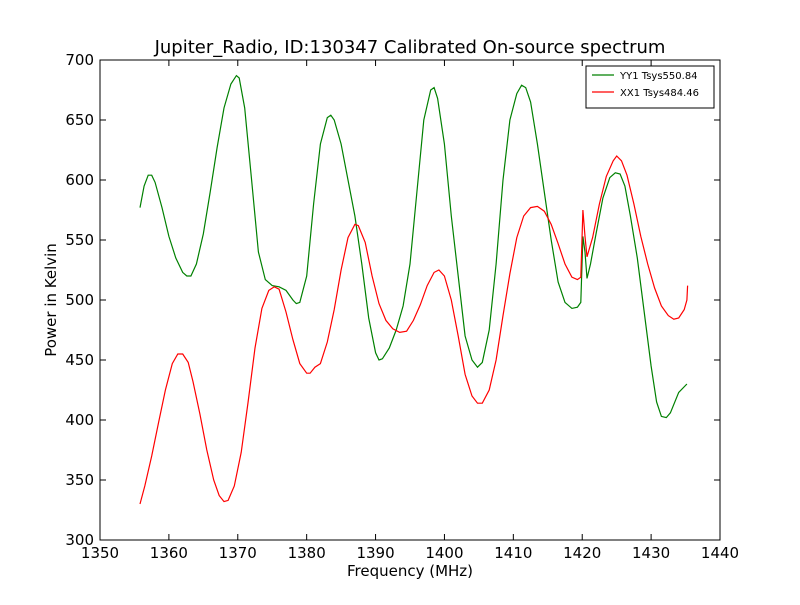 This screenshot has width=800, height=605. Describe the element at coordinates (79, 300) in the screenshot. I see `y-tick-label: 500` at that location.